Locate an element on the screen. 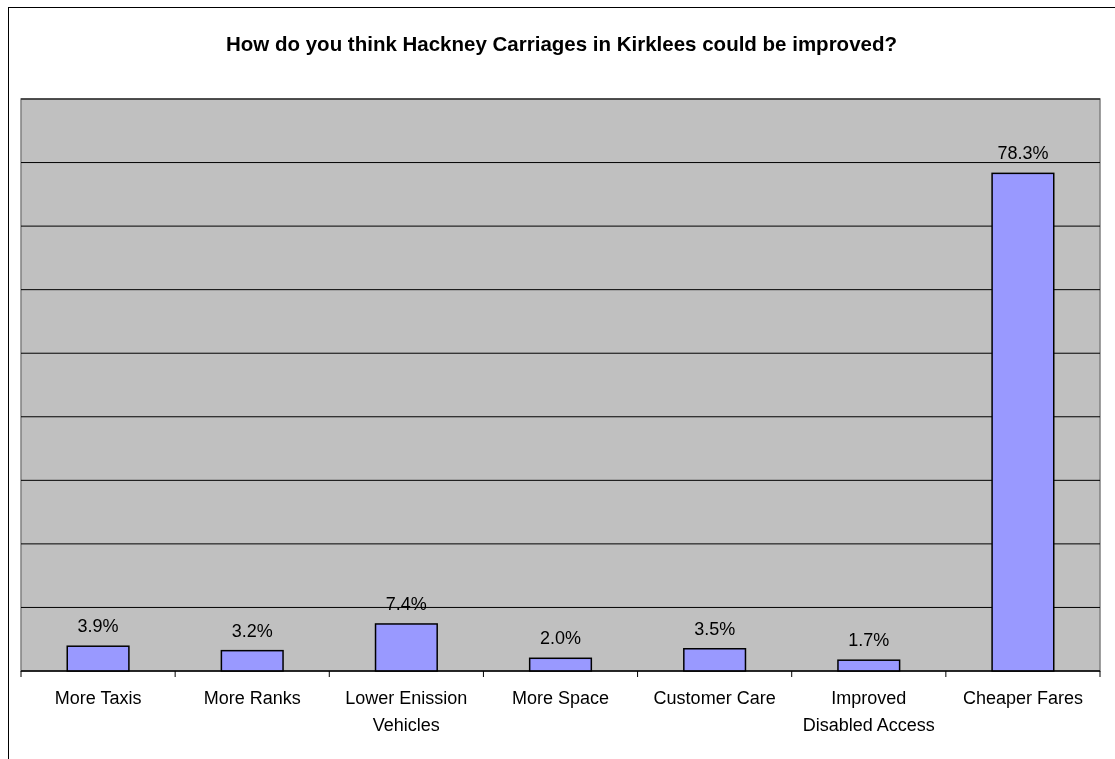 This screenshot has width=1115, height=759. x-tick-label: Customer Care is located at coordinates (714, 698).